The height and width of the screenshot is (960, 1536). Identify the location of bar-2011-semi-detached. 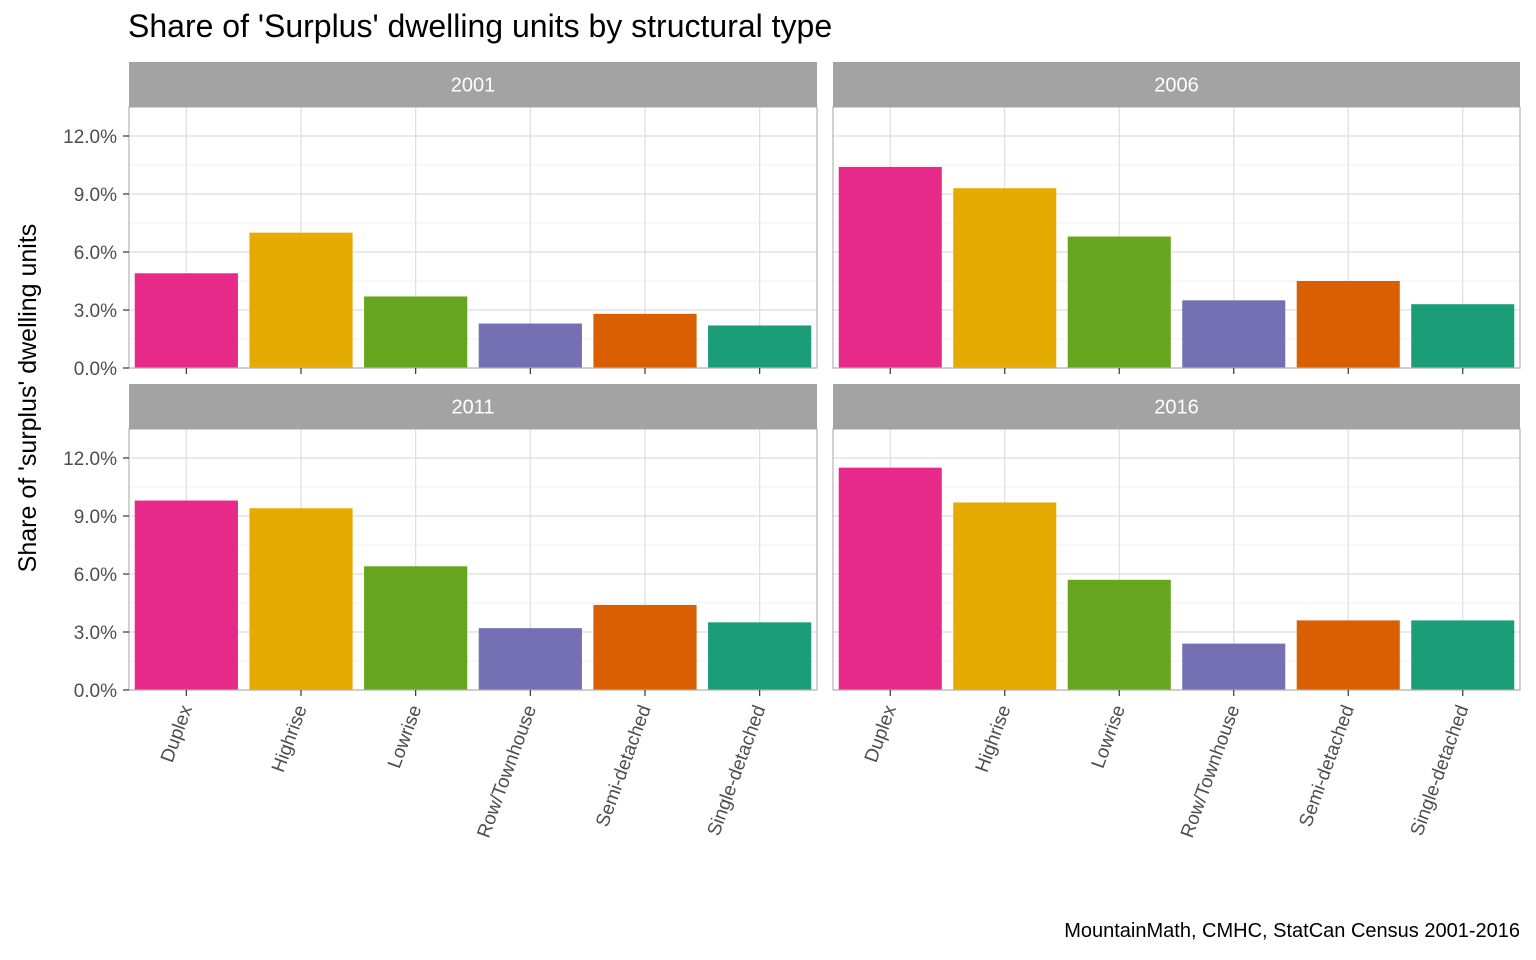
(645, 647).